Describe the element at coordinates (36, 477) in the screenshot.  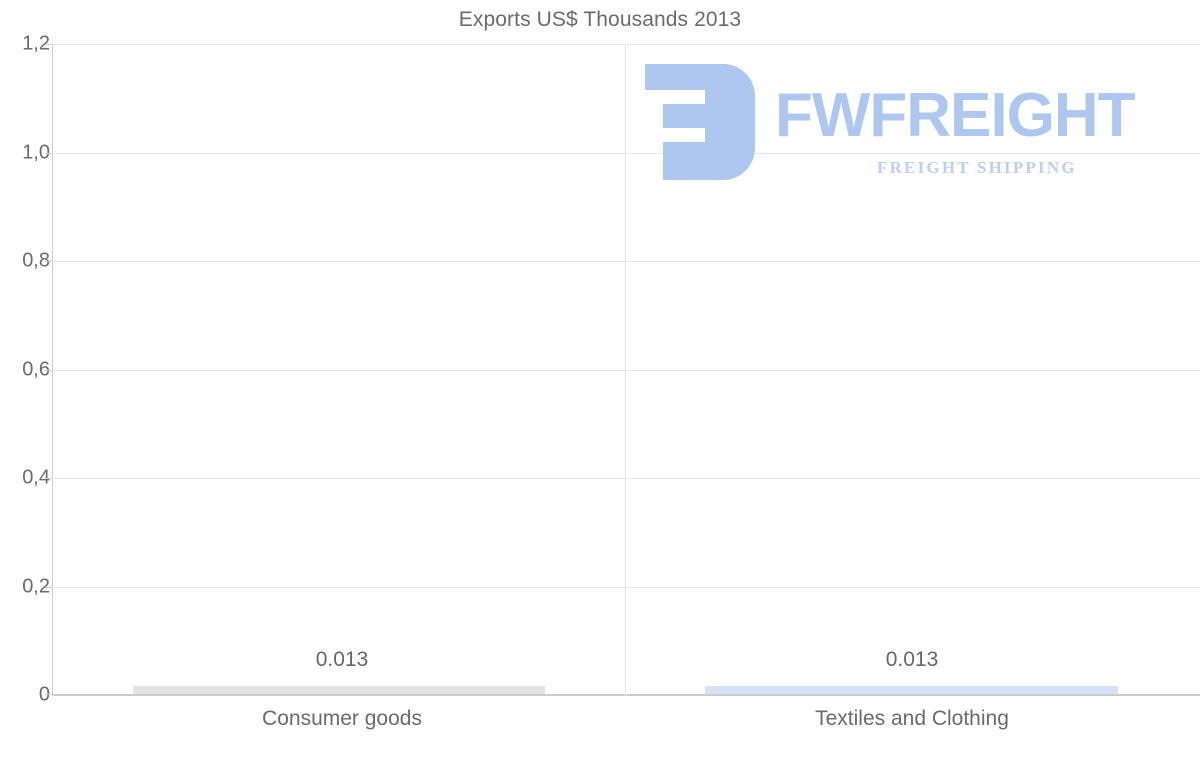
I see `y-axis-tick-label: 0,4` at that location.